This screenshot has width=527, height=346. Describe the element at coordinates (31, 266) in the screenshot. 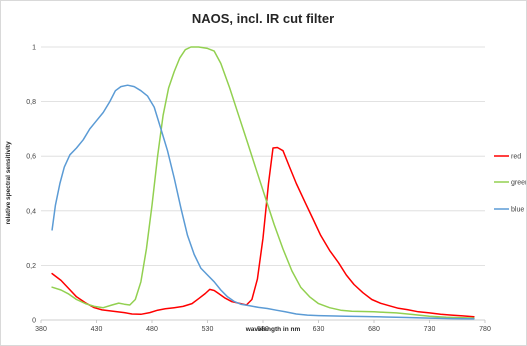

I see `y-tick-label: 0,2` at that location.